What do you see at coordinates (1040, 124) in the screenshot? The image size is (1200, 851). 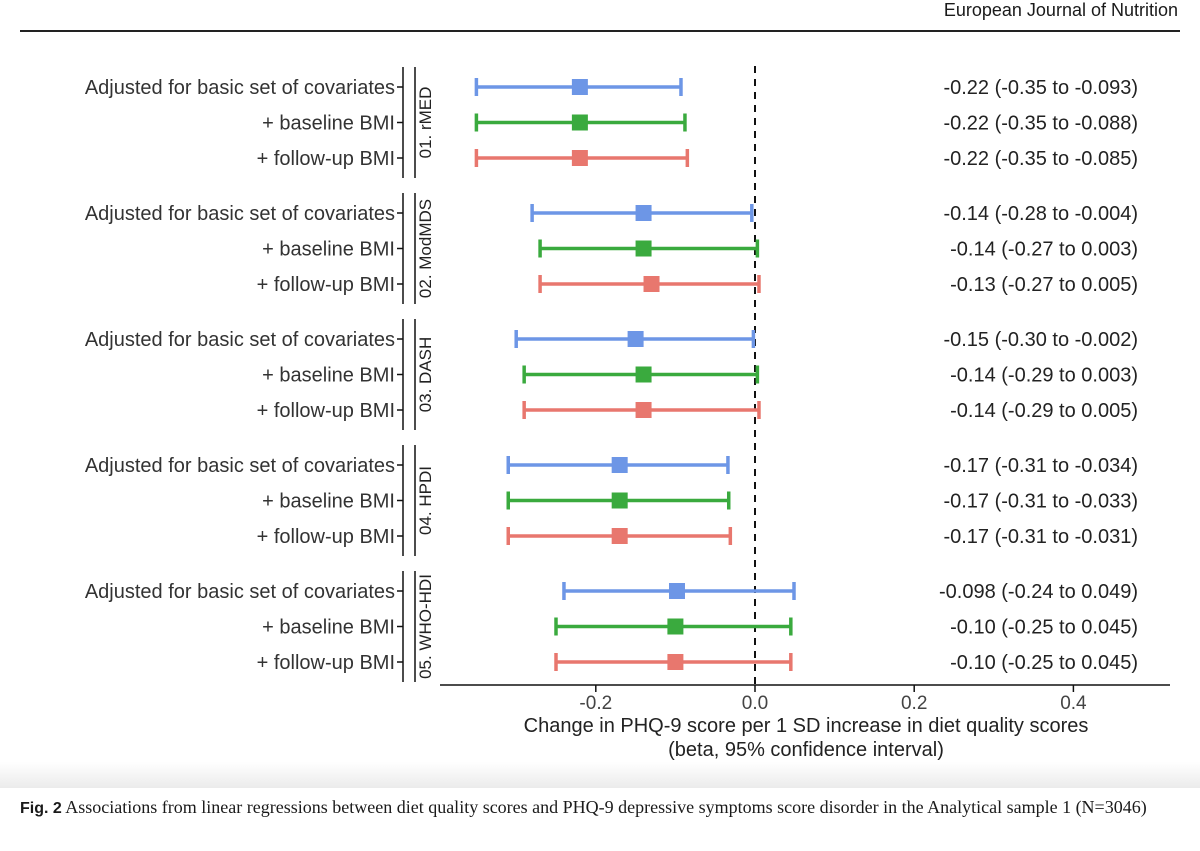 I see `estimate-text: -0.22 (-0.35 to -0.088)` at bounding box center [1040, 124].